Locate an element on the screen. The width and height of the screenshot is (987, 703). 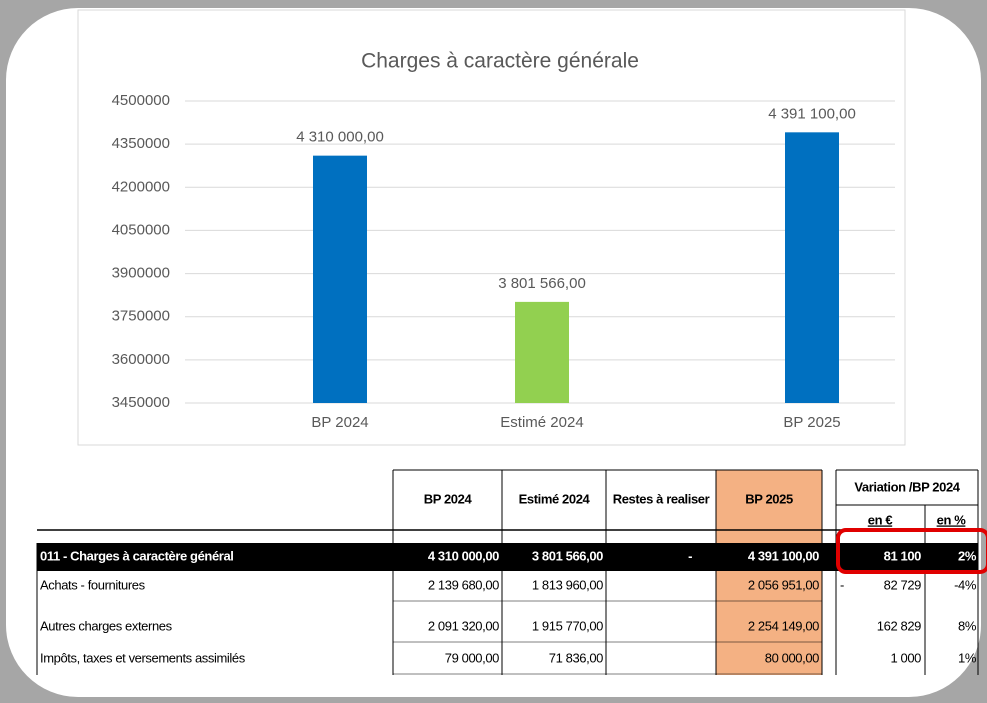
x-tick-label: BP 2025 is located at coordinates (811, 422).